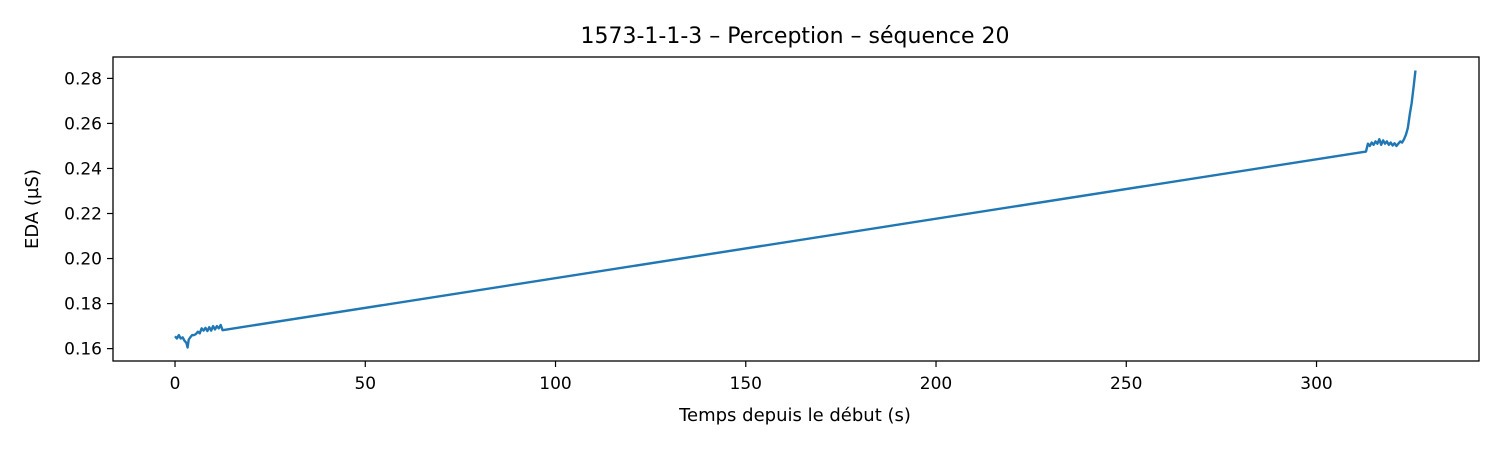  Describe the element at coordinates (32, 209) in the screenshot. I see `y-axis-label: EDA (µS)` at that location.